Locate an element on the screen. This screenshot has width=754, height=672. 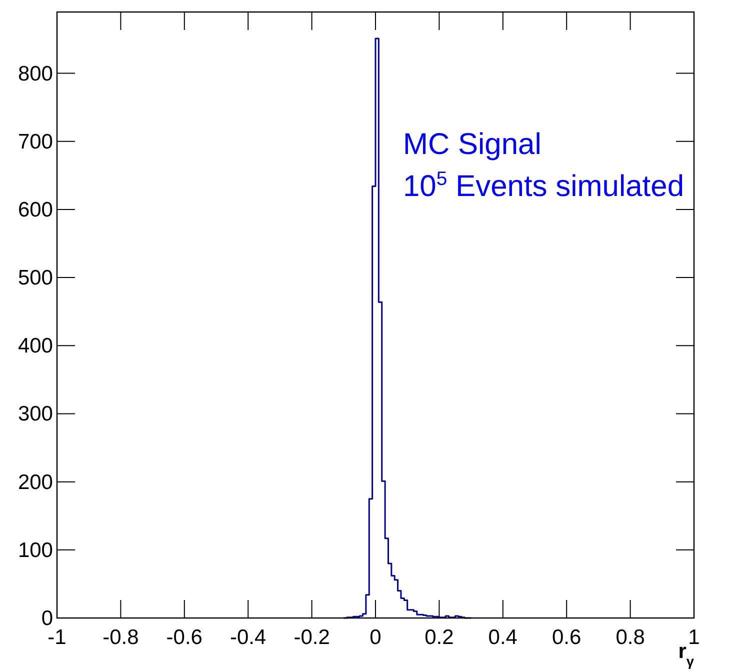
y-tick-label: 200 is located at coordinates (35, 482).